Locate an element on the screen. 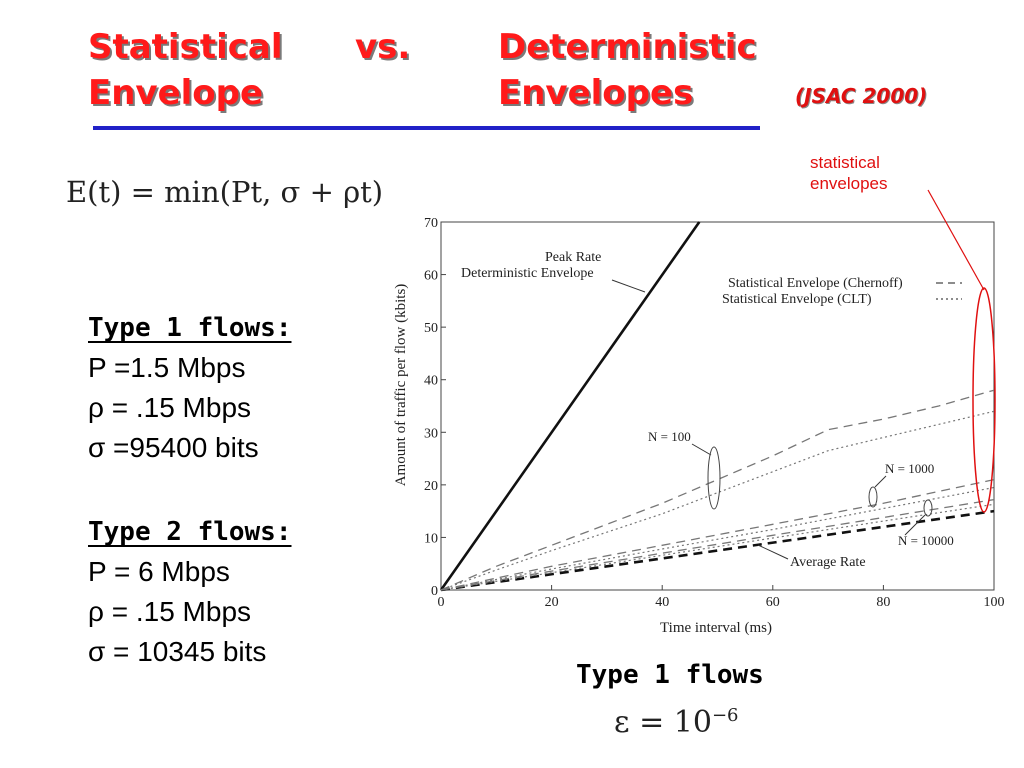 The height and width of the screenshot is (768, 1024). x-tick-label: 60 is located at coordinates (773, 602).